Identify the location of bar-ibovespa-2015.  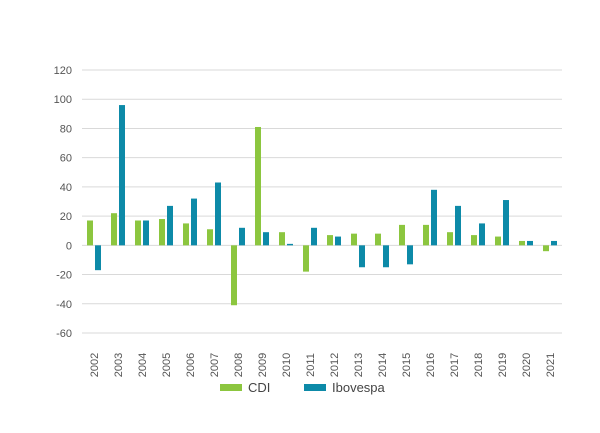
(410, 255).